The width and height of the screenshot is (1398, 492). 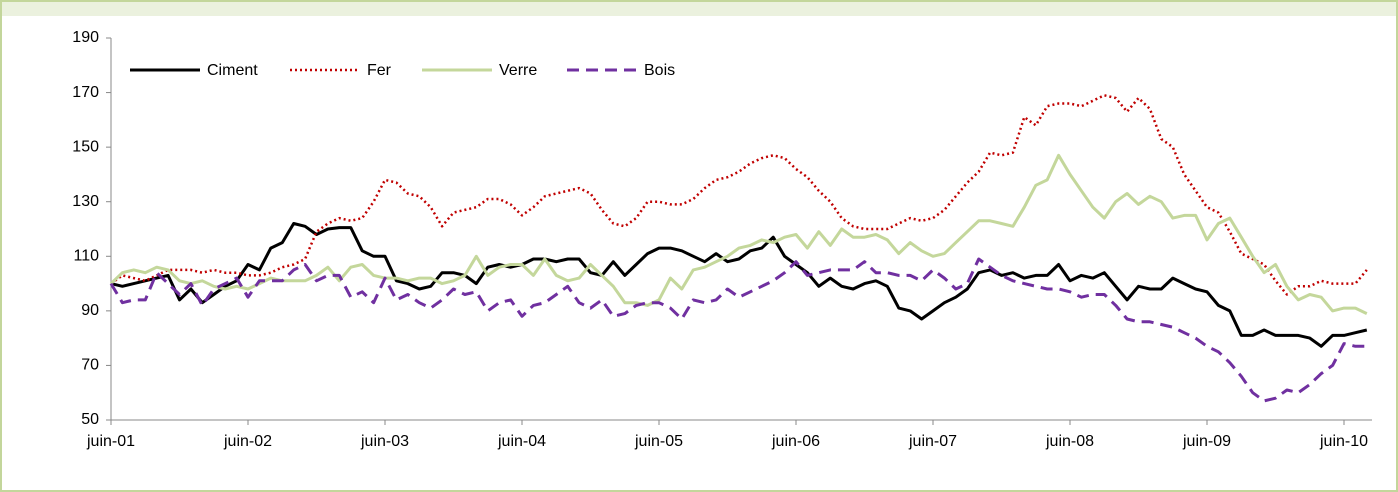 What do you see at coordinates (247, 441) in the screenshot?
I see `x-tick-label: juin-02` at bounding box center [247, 441].